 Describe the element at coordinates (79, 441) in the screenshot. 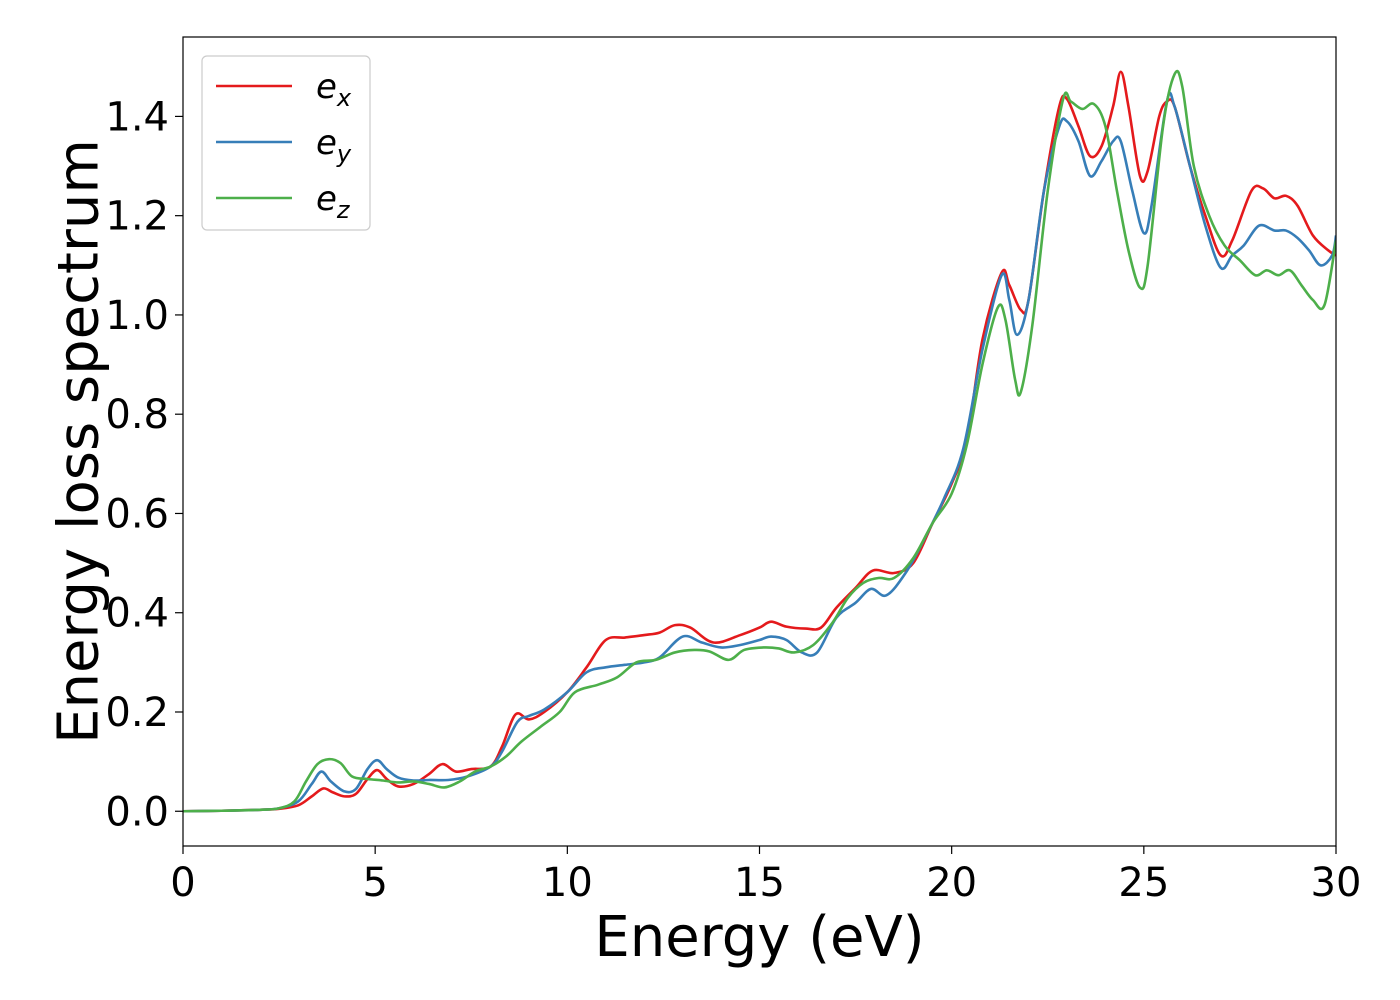

I see `y-axis-label: Energy loss spectrum` at that location.